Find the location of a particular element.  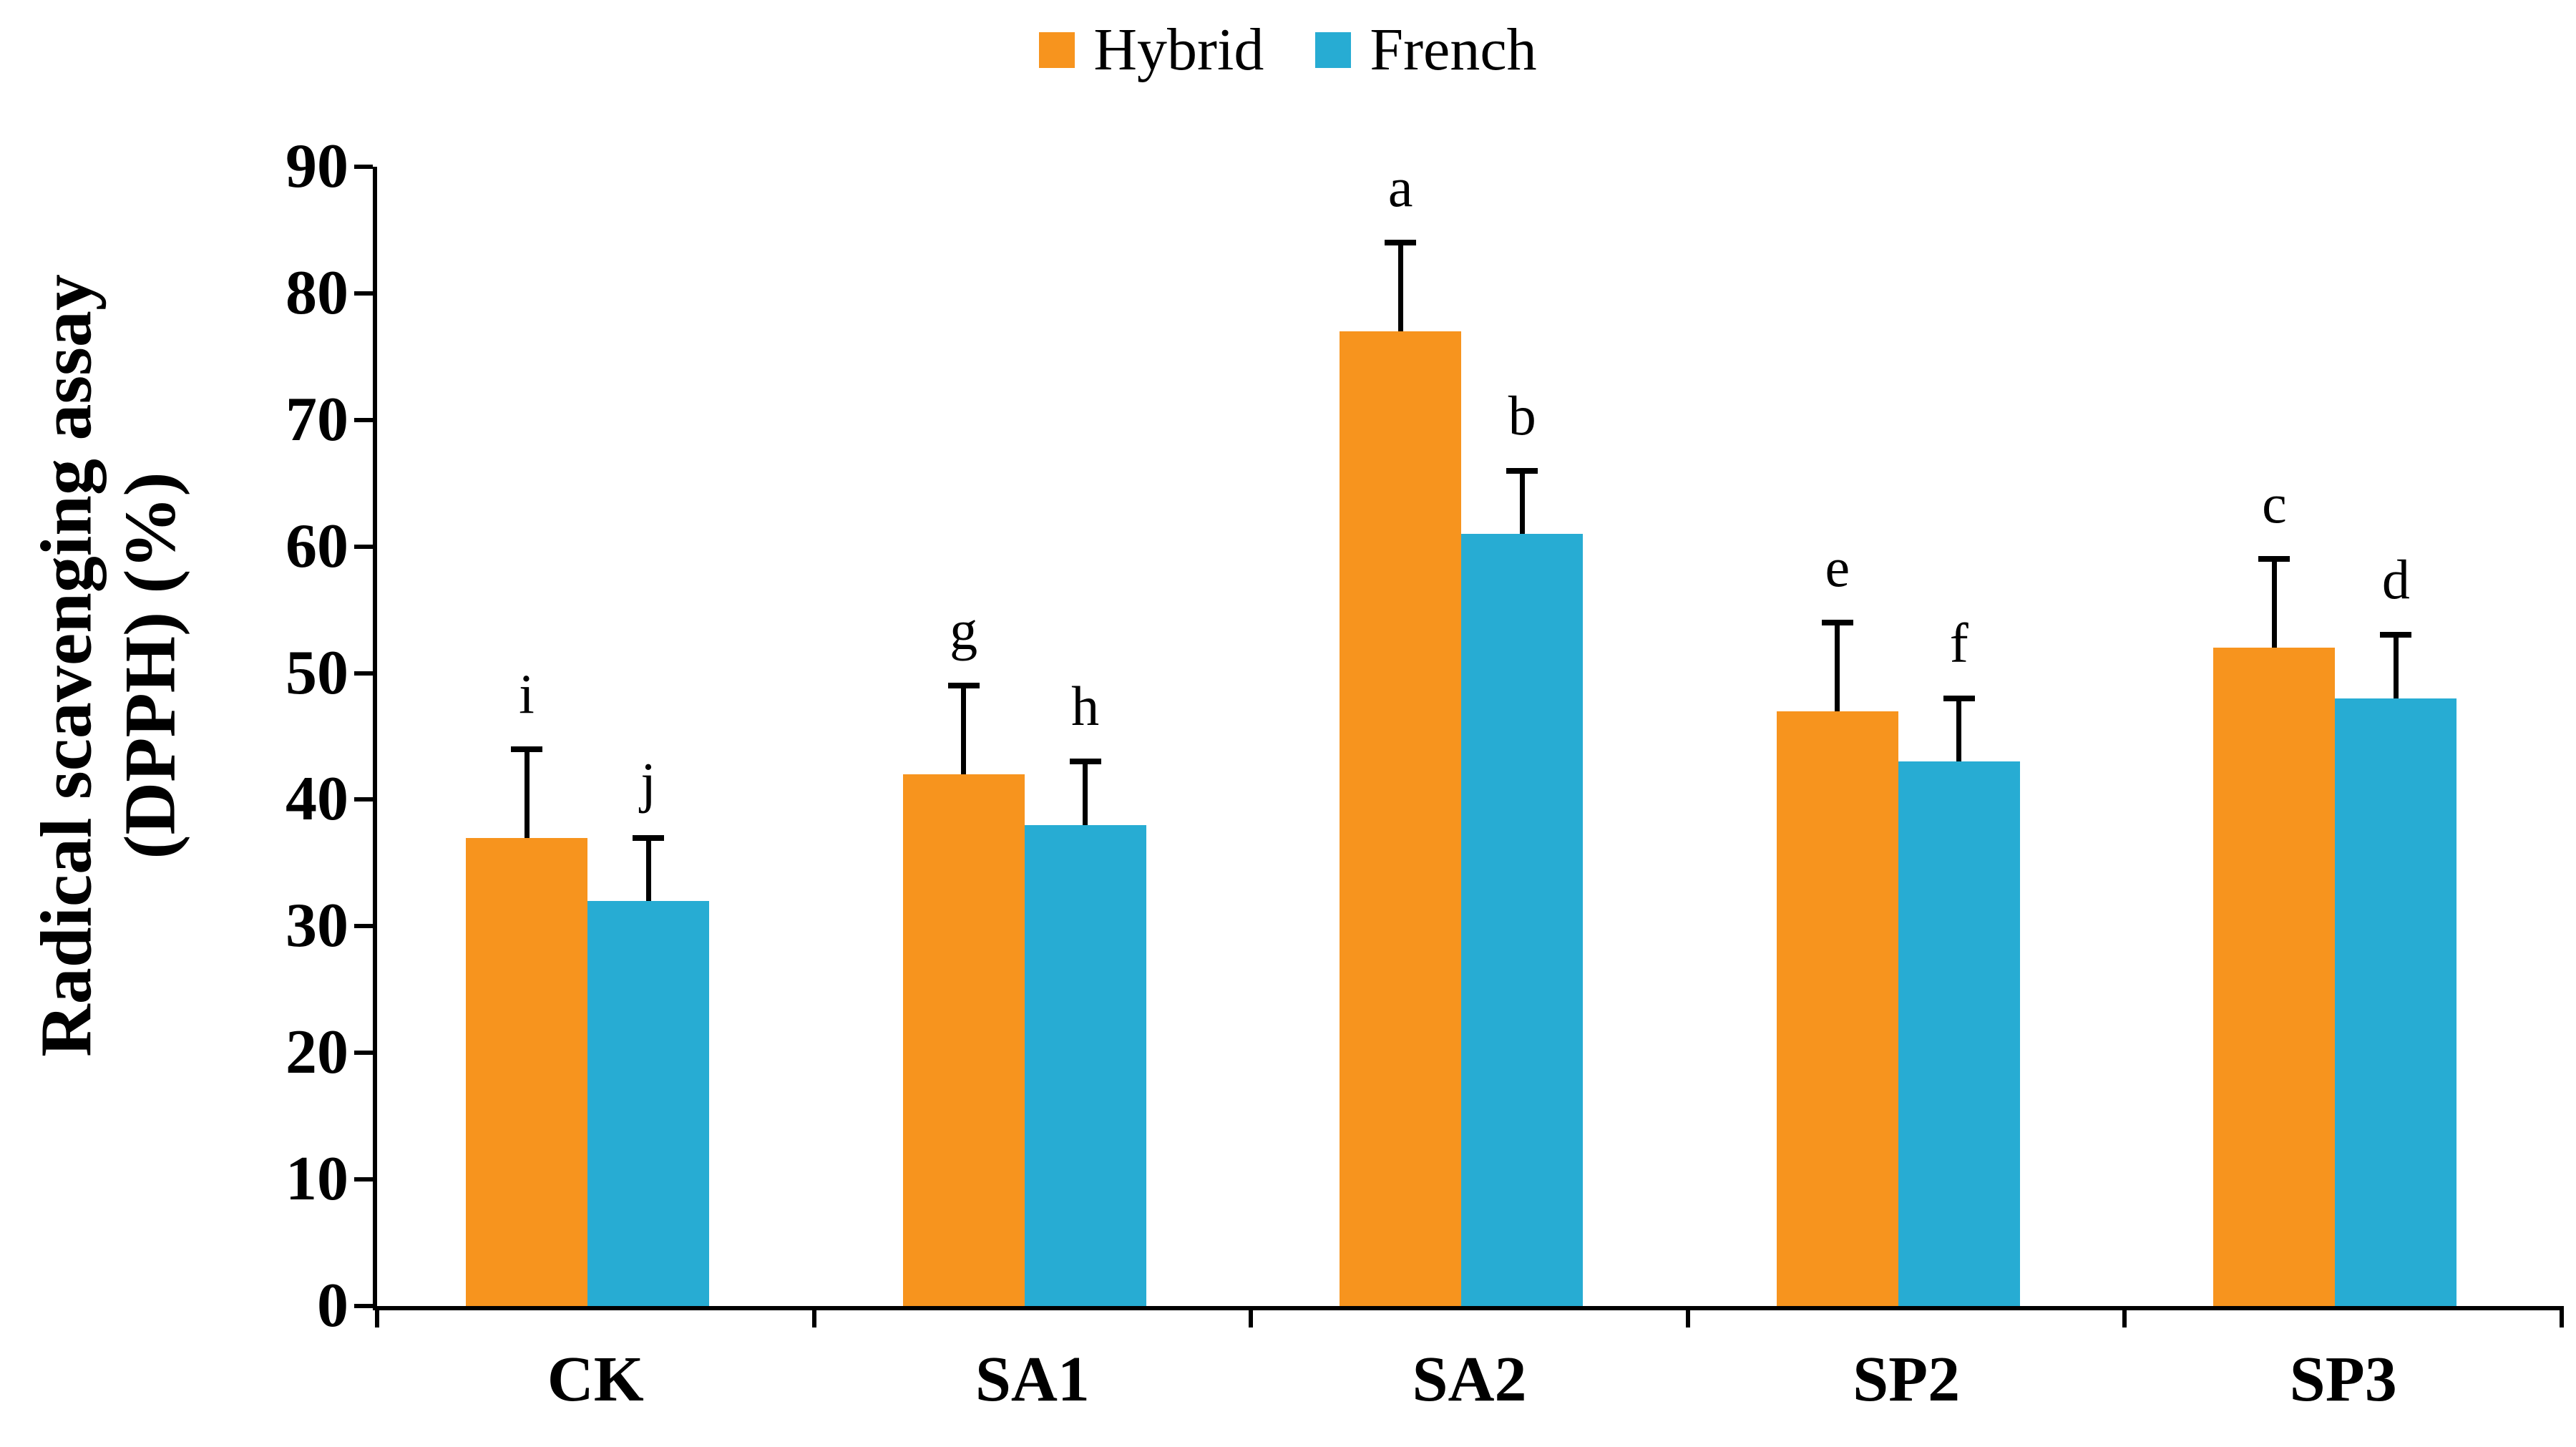

bar-hybrid-SP2 is located at coordinates (1837, 1008).